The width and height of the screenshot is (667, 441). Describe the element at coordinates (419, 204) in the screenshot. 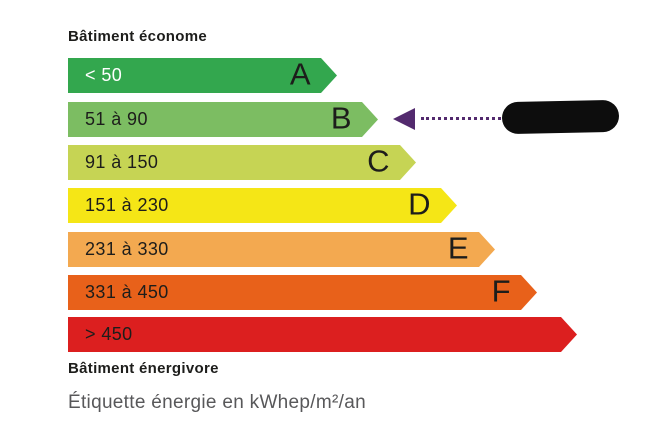

I see `band-d-letter: D` at that location.